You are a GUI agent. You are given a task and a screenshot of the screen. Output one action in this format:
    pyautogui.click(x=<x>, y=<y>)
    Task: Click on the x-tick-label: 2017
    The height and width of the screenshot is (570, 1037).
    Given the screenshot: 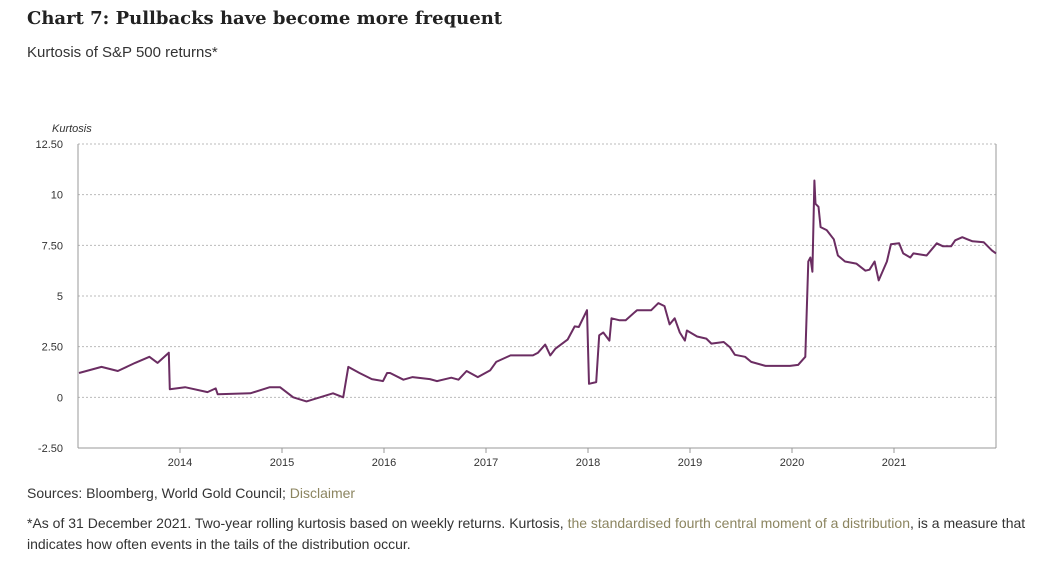 What is the action you would take?
    pyautogui.click(x=486, y=463)
    